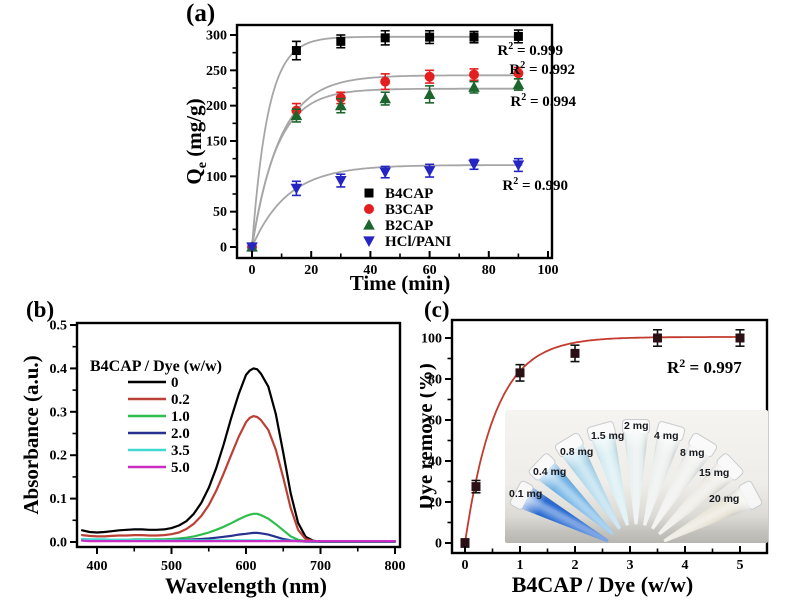 This screenshot has height=610, width=805. I want to click on svg-text: 400, so click(97, 566).